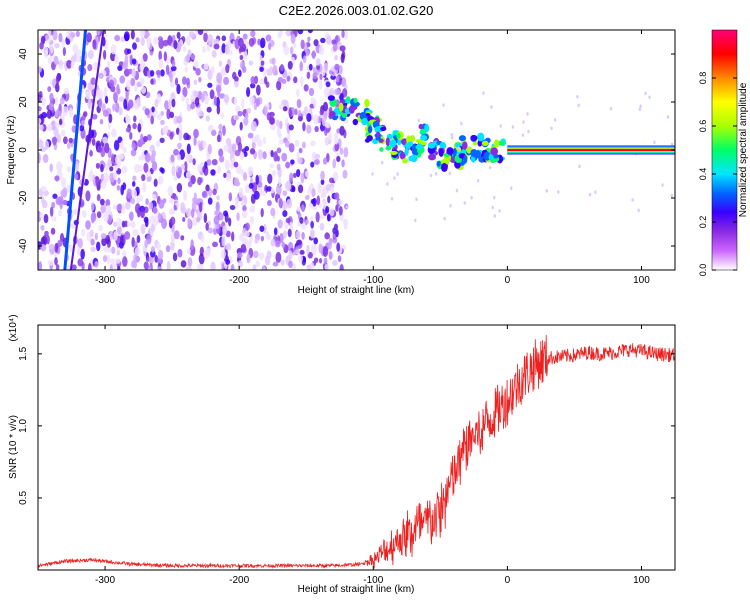 Image resolution: width=750 pixels, height=600 pixels. Describe the element at coordinates (239, 580) in the screenshot. I see `snr-x-tick-label: -200` at that location.